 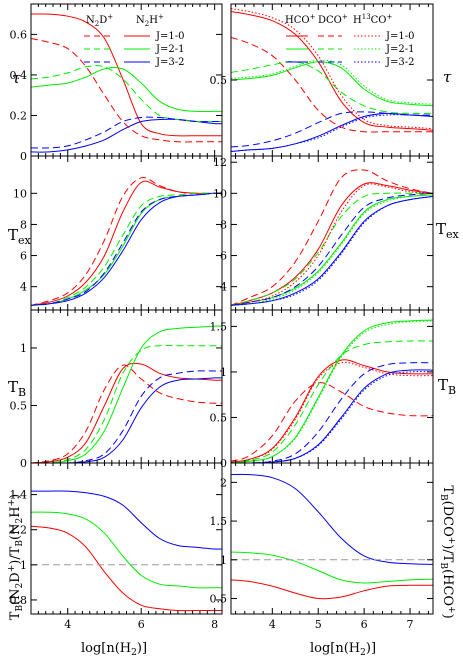 What do you see at coordinates (170, 62) in the screenshot?
I see `legend-left-entry: J=3-2` at bounding box center [170, 62].